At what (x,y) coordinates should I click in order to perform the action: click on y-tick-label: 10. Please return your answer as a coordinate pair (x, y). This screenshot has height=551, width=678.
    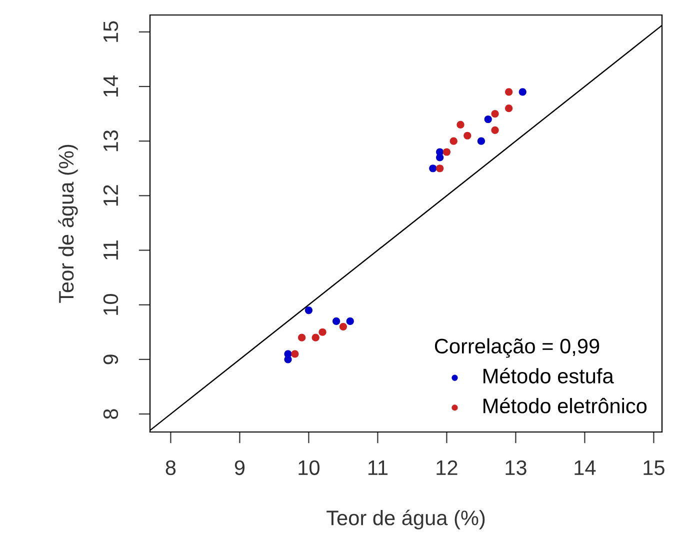
    Looking at the image, I should click on (110, 304).